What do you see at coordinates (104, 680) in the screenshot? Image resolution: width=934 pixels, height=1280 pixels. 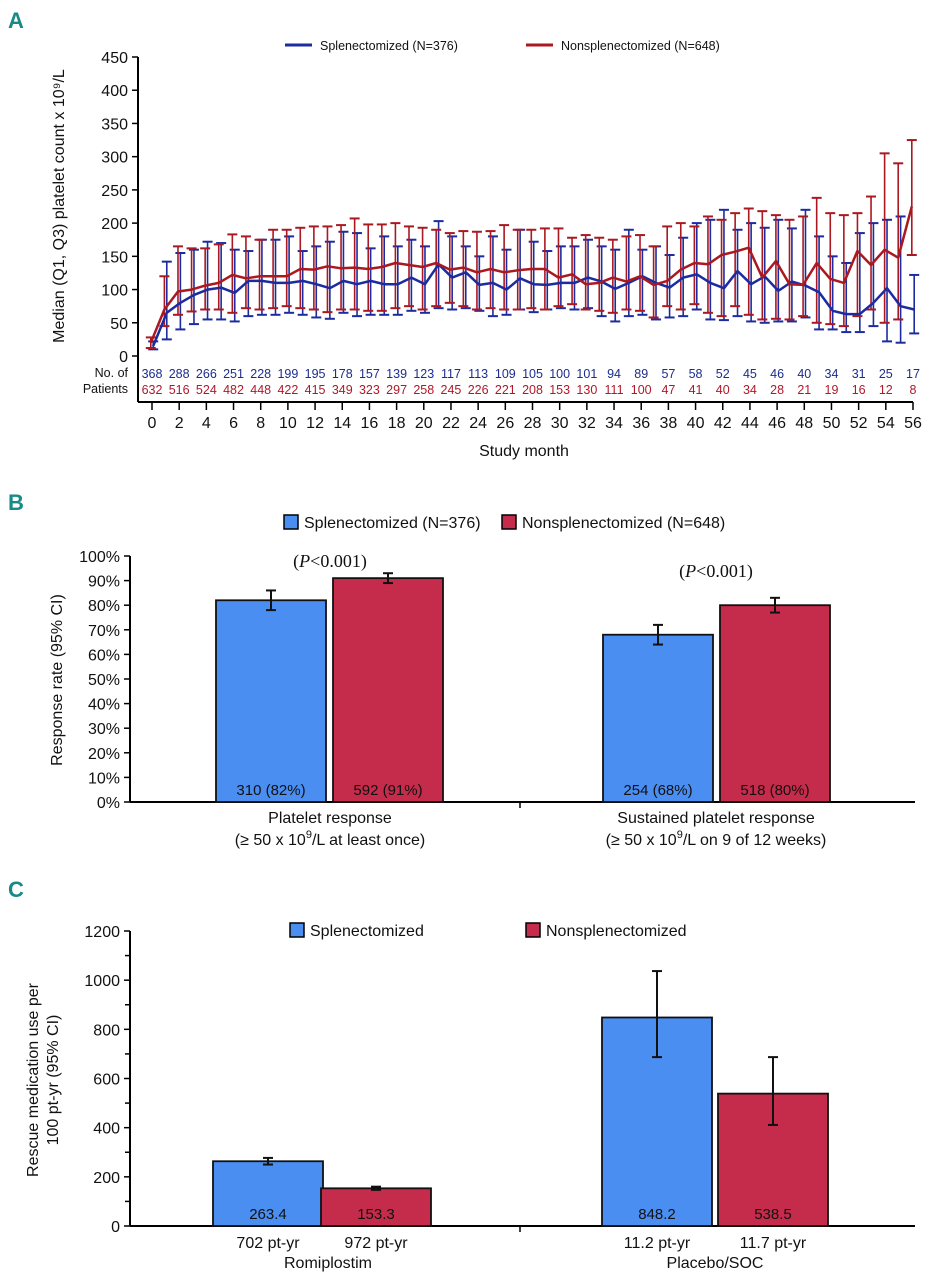 I see `y-tick-label: 50%` at bounding box center [104, 680].